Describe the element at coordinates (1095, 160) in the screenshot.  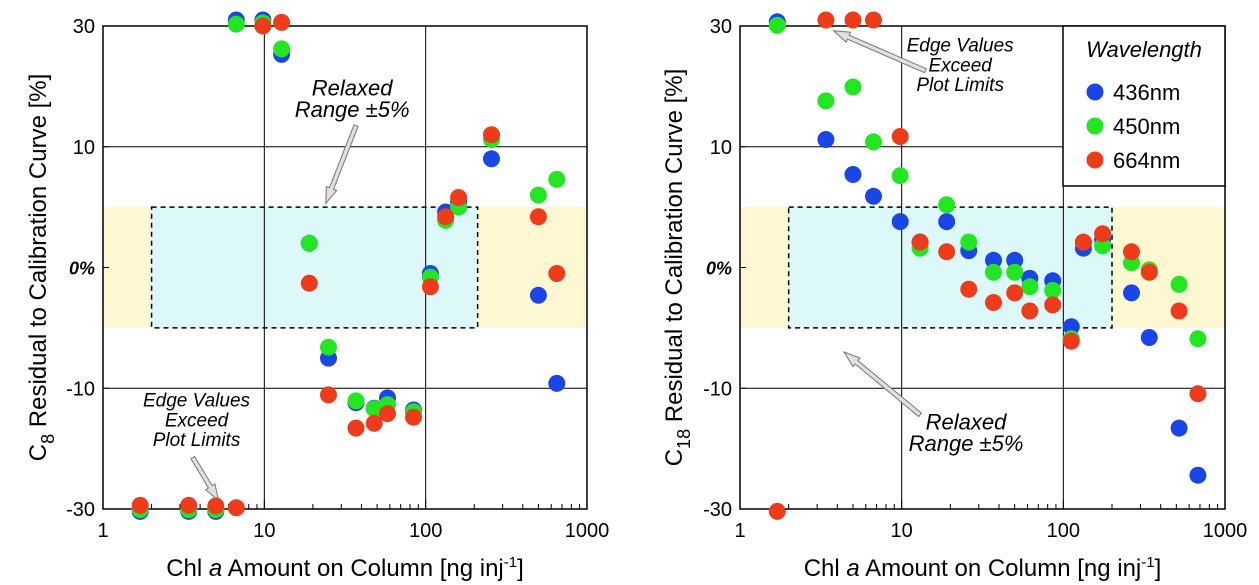
I see `legend-swatch-664nm` at that location.